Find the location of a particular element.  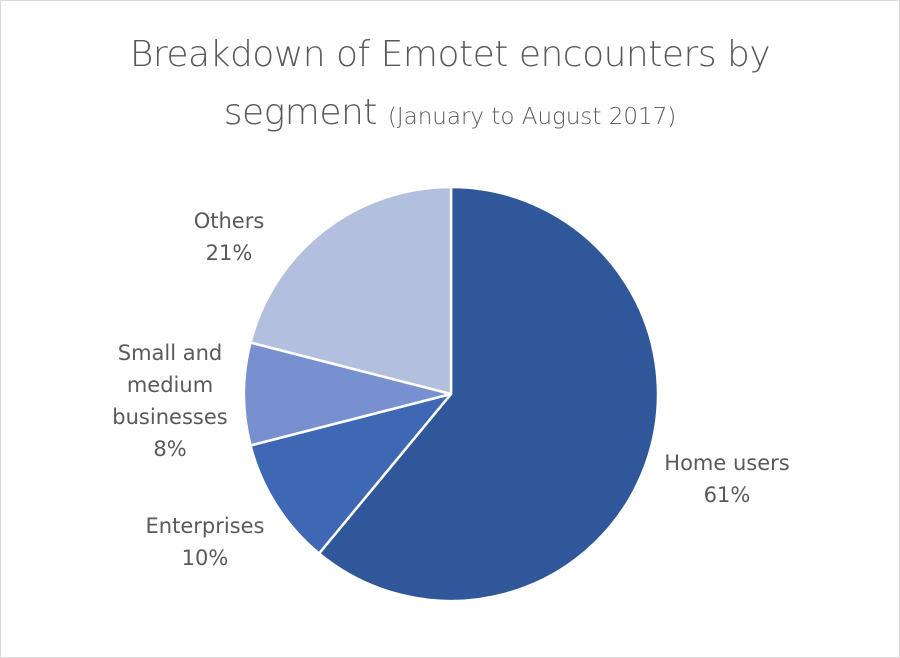

chart-title-line2: segment (January to August 2017) is located at coordinates (450, 115).